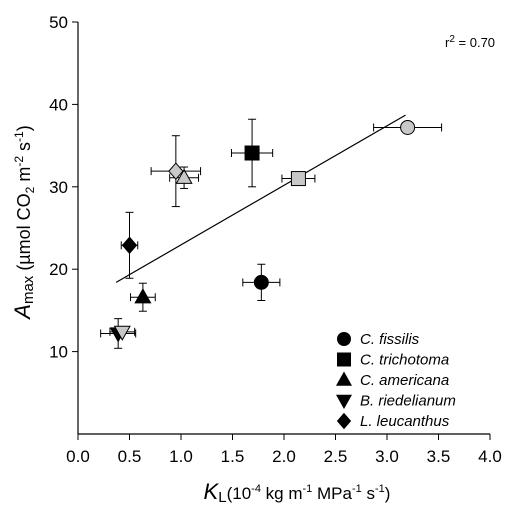  Describe the element at coordinates (78, 456) in the screenshot. I see `x-tick-label: 0.0` at that location.